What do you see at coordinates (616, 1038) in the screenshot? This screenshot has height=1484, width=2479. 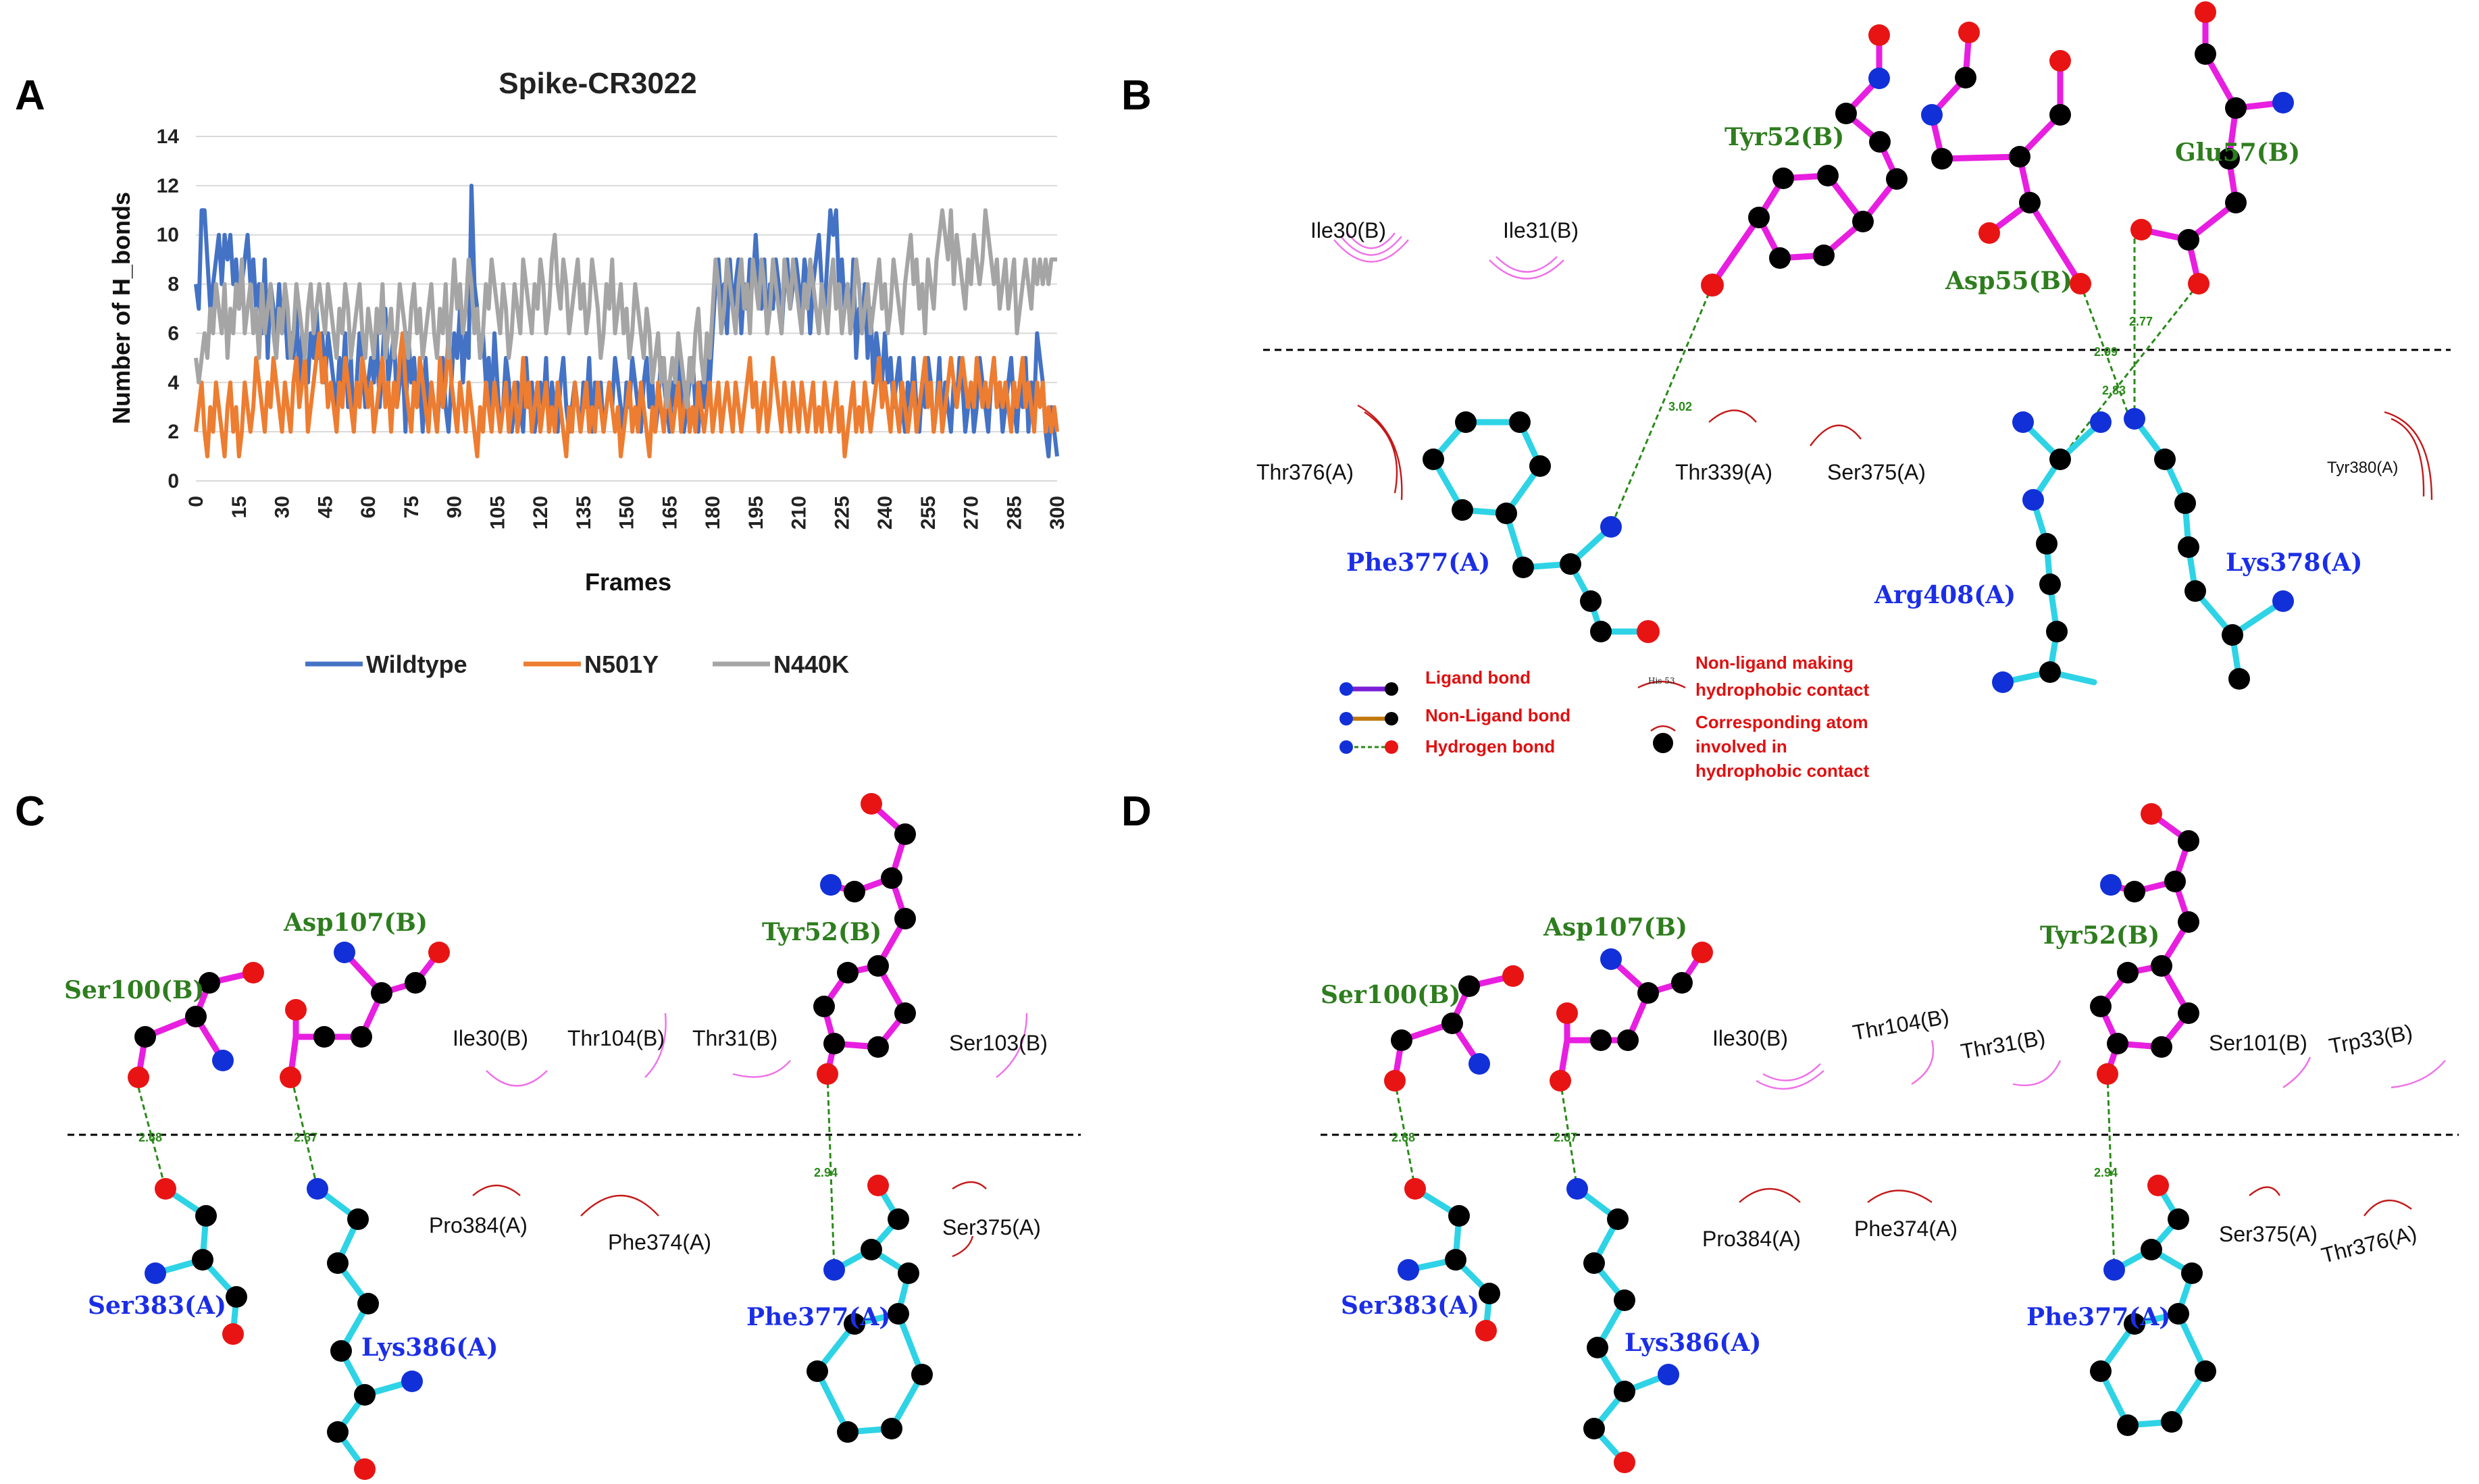 I see `residue-label-thr104-c: Thr104(B)` at bounding box center [616, 1038].